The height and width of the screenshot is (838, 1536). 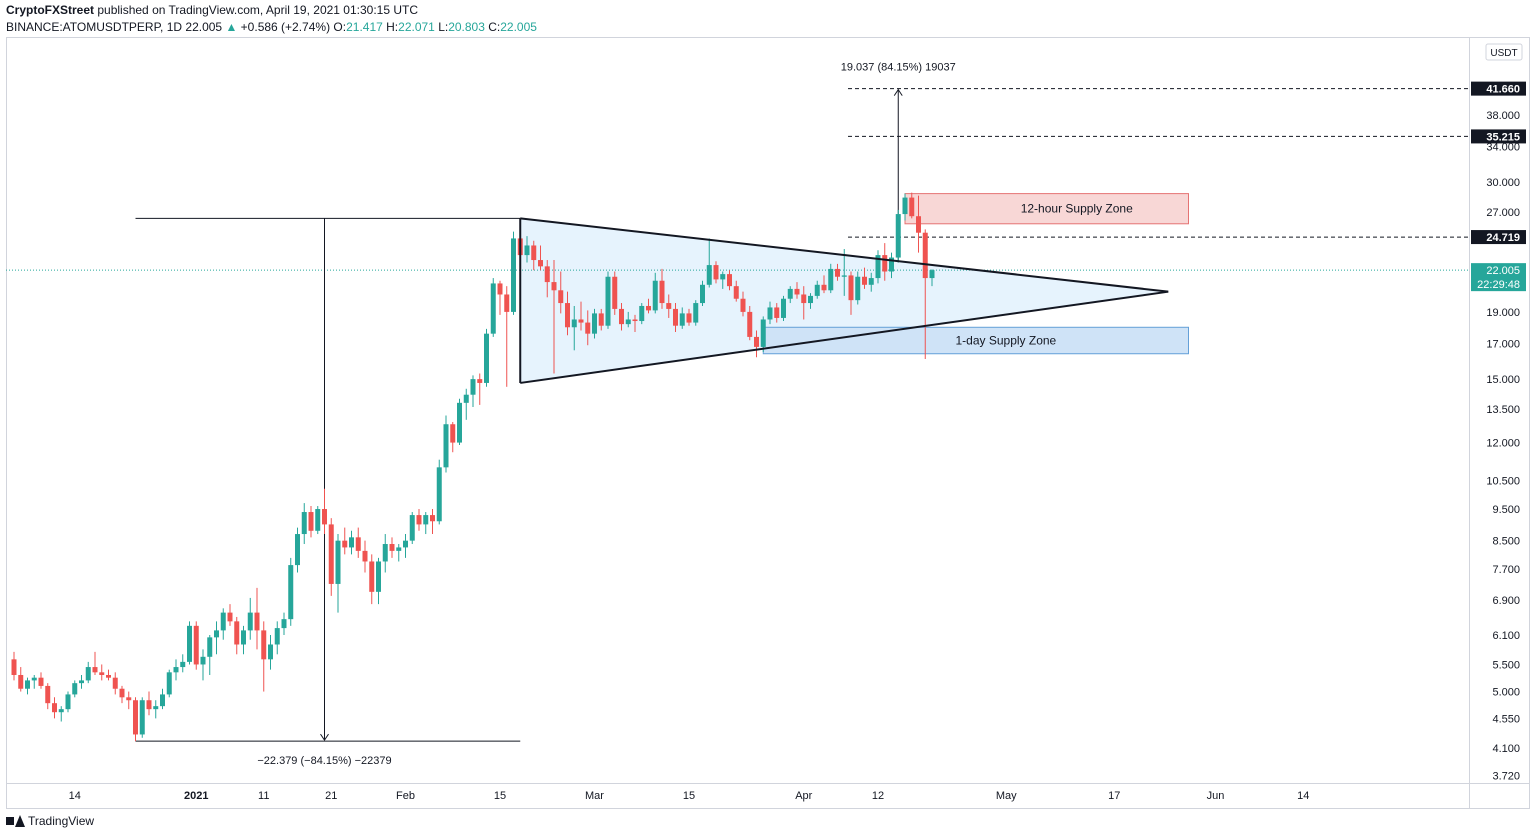 What do you see at coordinates (364, 27) in the screenshot?
I see `open-value: 21.417` at bounding box center [364, 27].